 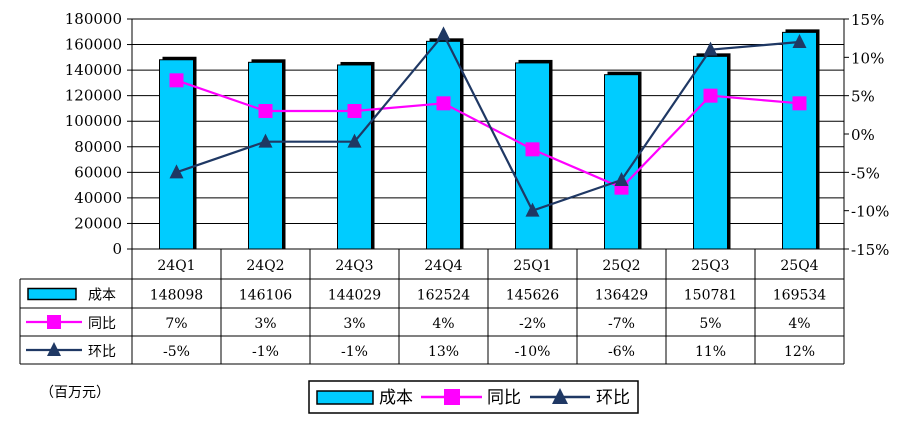 What do you see at coordinates (863, 135) in the screenshot?
I see `right-tick-label: 0%` at bounding box center [863, 135].